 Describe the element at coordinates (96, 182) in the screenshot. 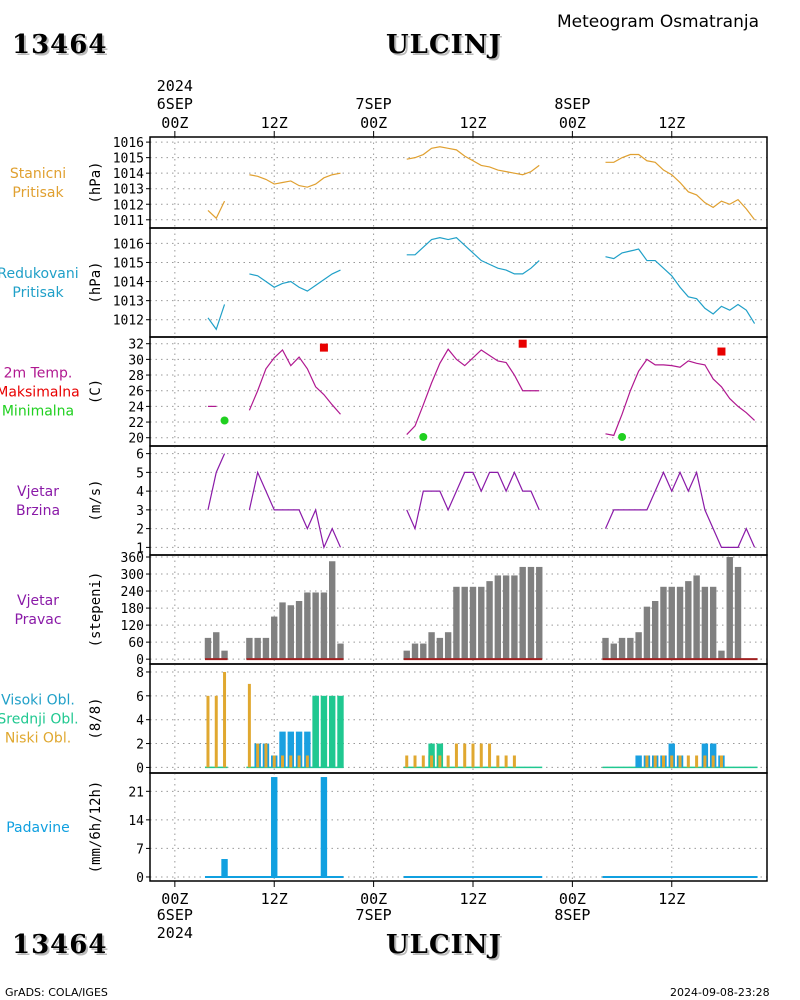

I see `y-axis-label: (hPa)` at that location.